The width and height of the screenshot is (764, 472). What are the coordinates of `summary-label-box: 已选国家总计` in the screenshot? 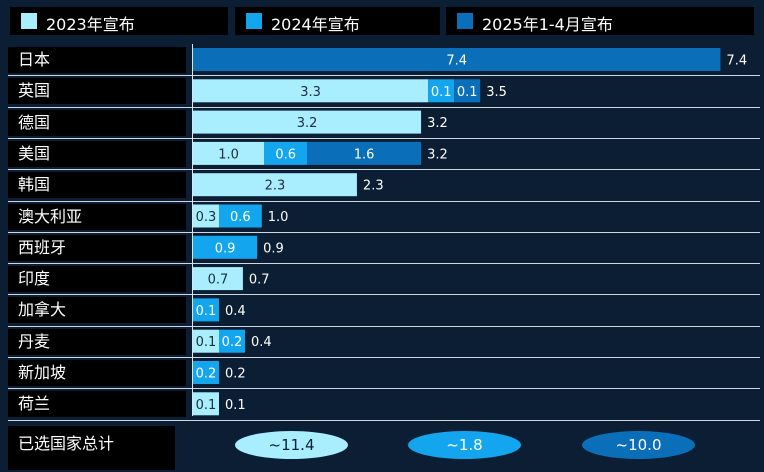 It's located at (91, 448).